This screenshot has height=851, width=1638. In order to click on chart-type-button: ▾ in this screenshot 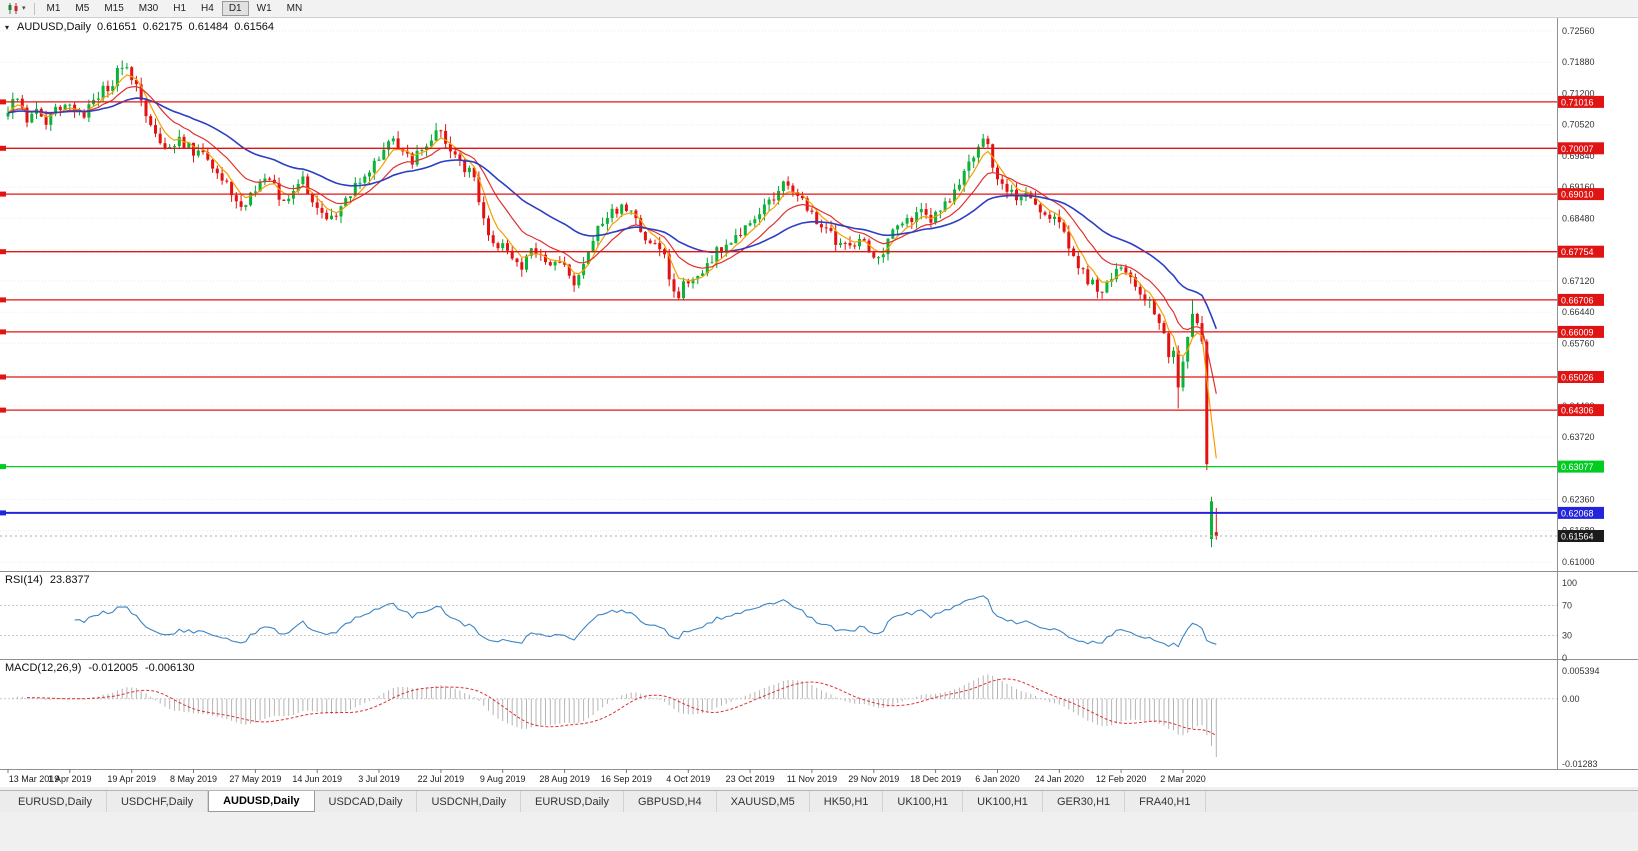, I will do `click(16, 8)`.